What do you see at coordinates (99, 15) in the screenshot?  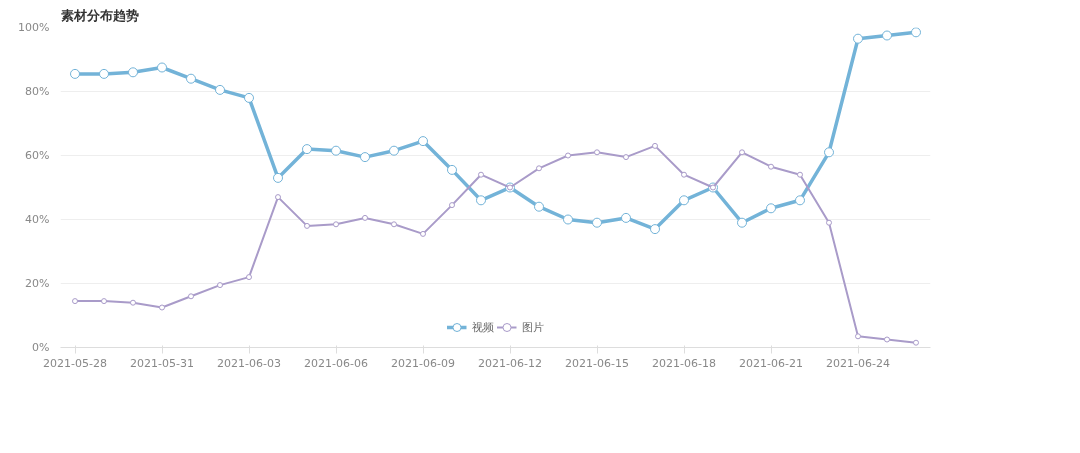 I see `chart-title: 素材分布趋势` at bounding box center [99, 15].